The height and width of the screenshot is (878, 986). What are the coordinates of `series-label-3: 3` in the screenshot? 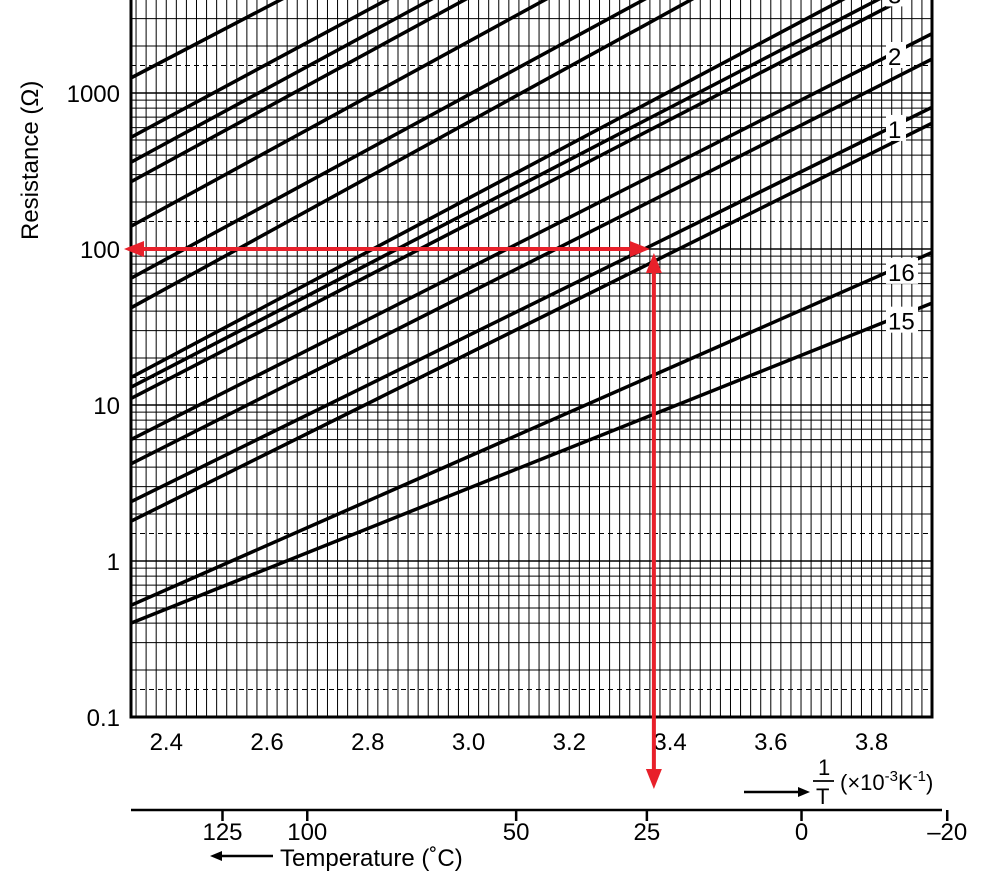 It's located at (894, 4).